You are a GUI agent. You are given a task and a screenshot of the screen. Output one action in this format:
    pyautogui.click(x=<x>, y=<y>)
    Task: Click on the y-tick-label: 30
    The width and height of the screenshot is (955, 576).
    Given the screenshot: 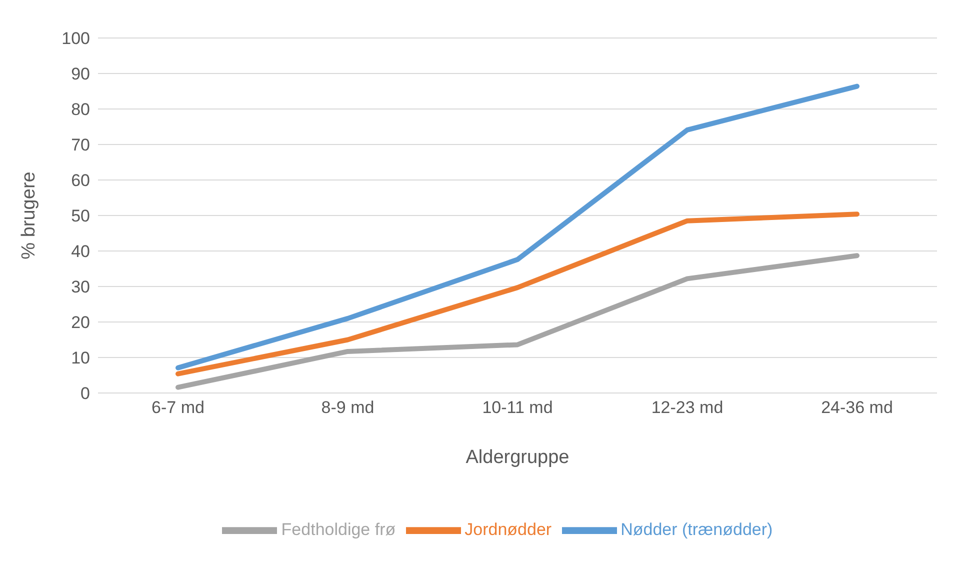 What is the action you would take?
    pyautogui.click(x=80, y=287)
    